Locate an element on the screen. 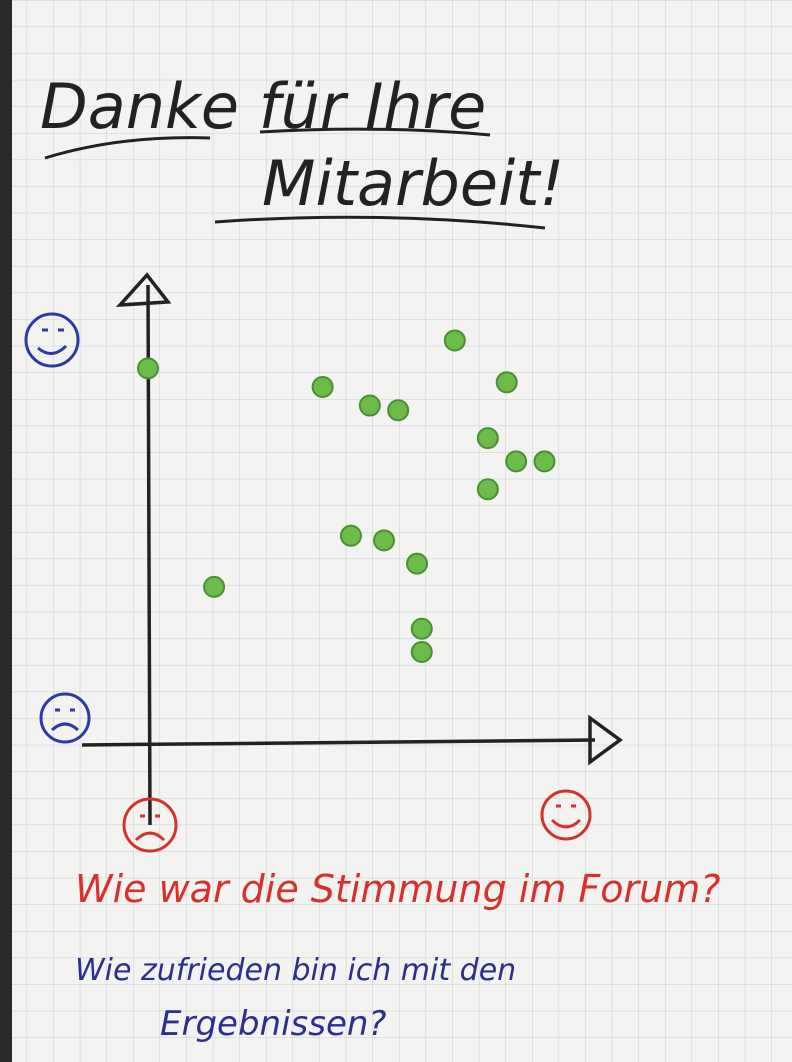  question: Wie zufrieden bin ich mit den is located at coordinates (295, 970).